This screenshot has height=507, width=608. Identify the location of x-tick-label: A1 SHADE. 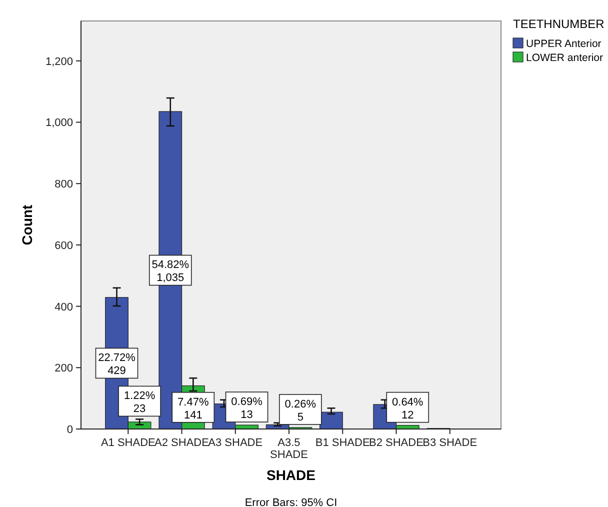
(128, 443).